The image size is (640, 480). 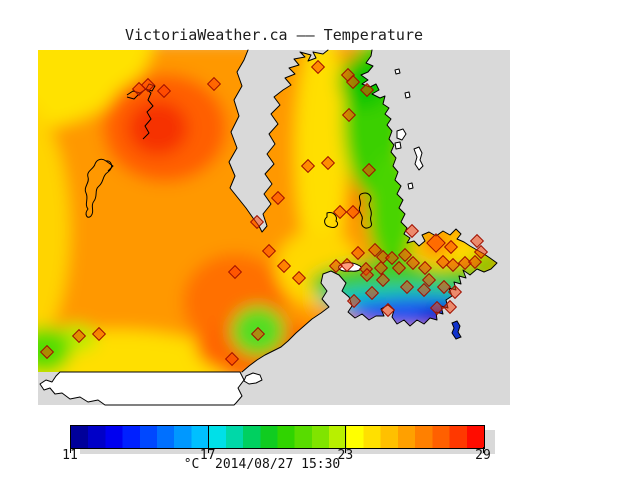 What do you see at coordinates (331, 220) in the screenshot?
I see `lake-outline-prospect` at bounding box center [331, 220].